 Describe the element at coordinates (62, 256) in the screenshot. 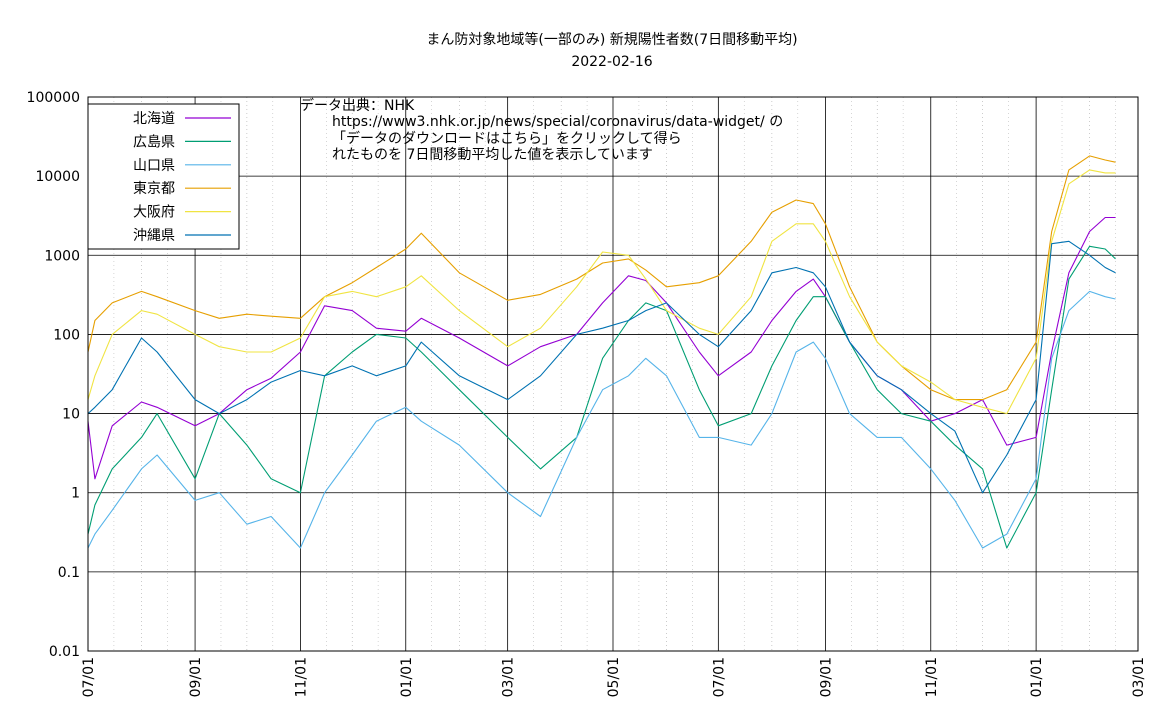

I see `y-tick-label: 1000` at that location.